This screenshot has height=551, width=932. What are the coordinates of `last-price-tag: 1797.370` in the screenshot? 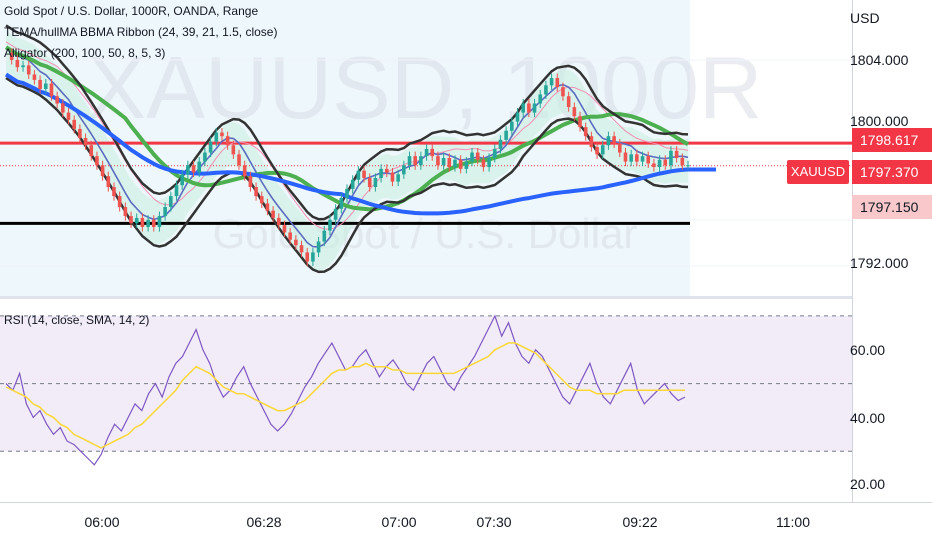 It's located at (892, 172).